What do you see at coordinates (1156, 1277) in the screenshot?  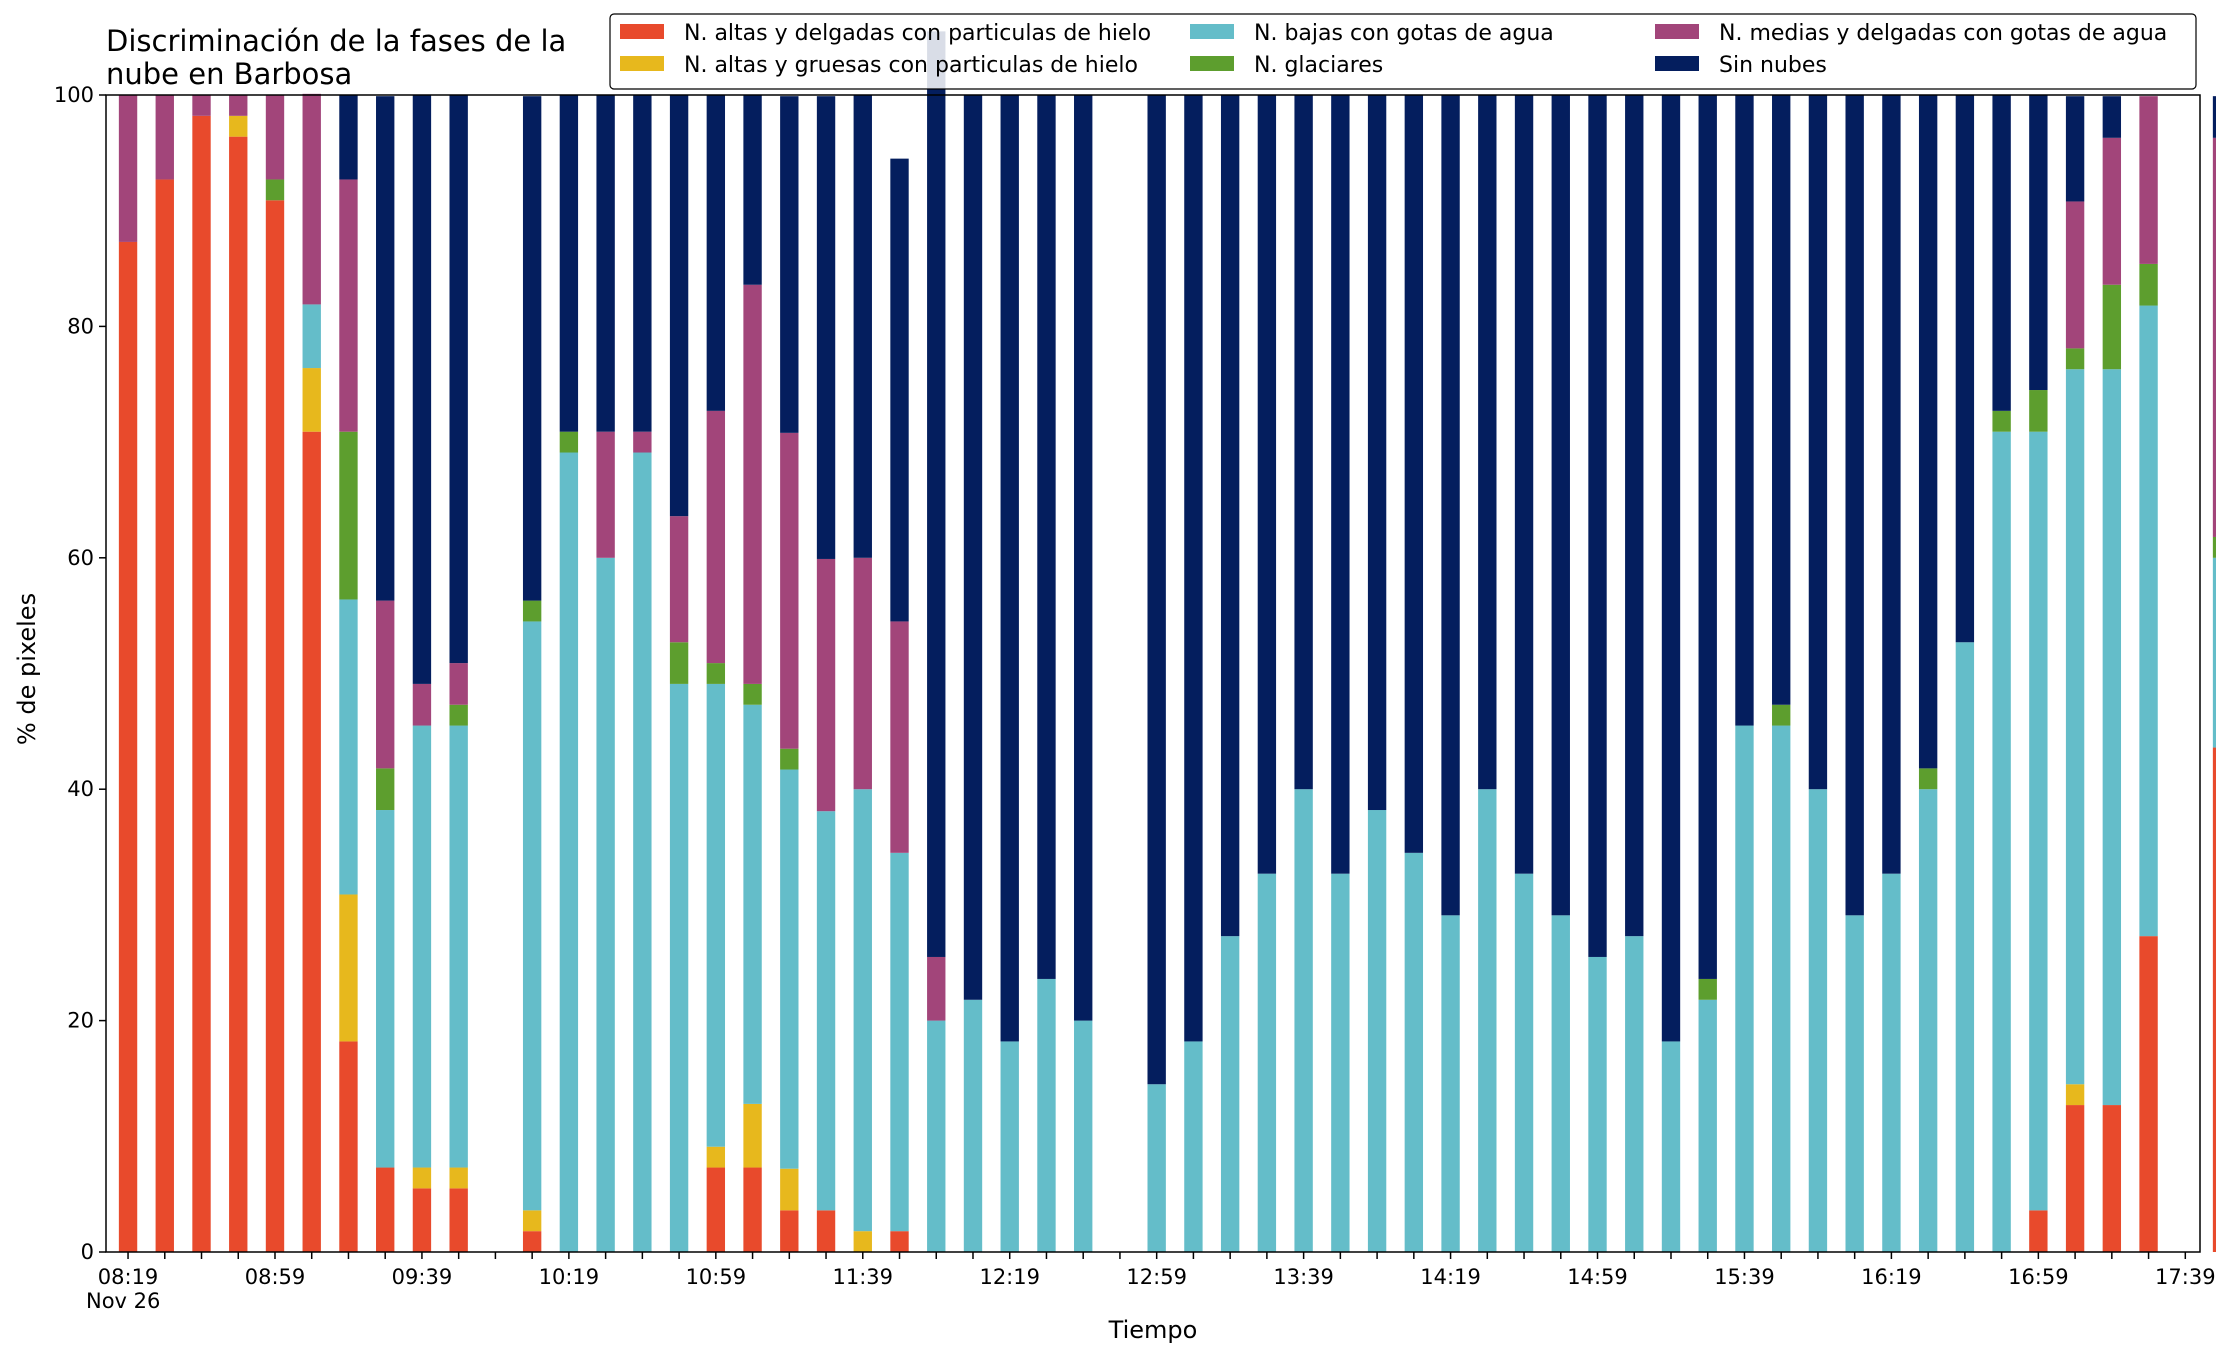 I see `x-tick-label-7: 12:59` at bounding box center [1156, 1277].